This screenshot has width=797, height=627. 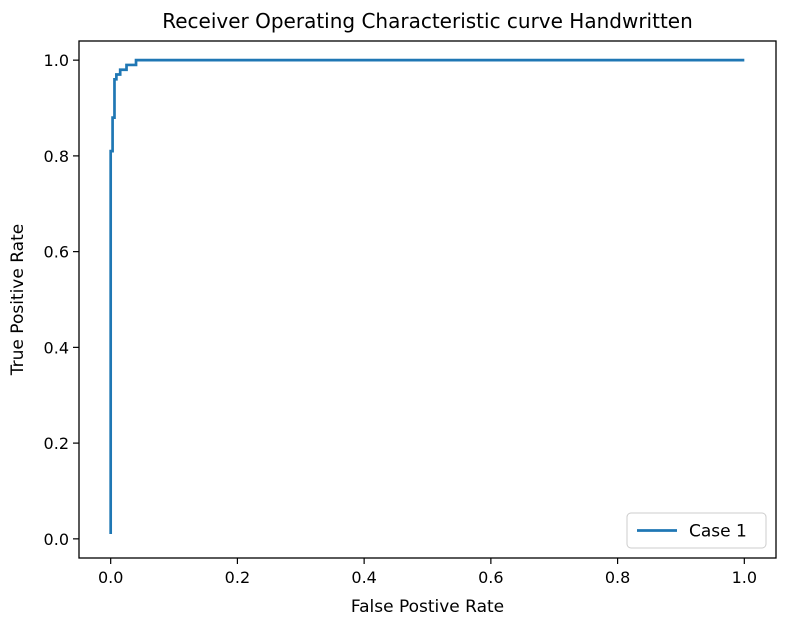 I want to click on y-tick-label: 0.8, so click(x=56, y=156).